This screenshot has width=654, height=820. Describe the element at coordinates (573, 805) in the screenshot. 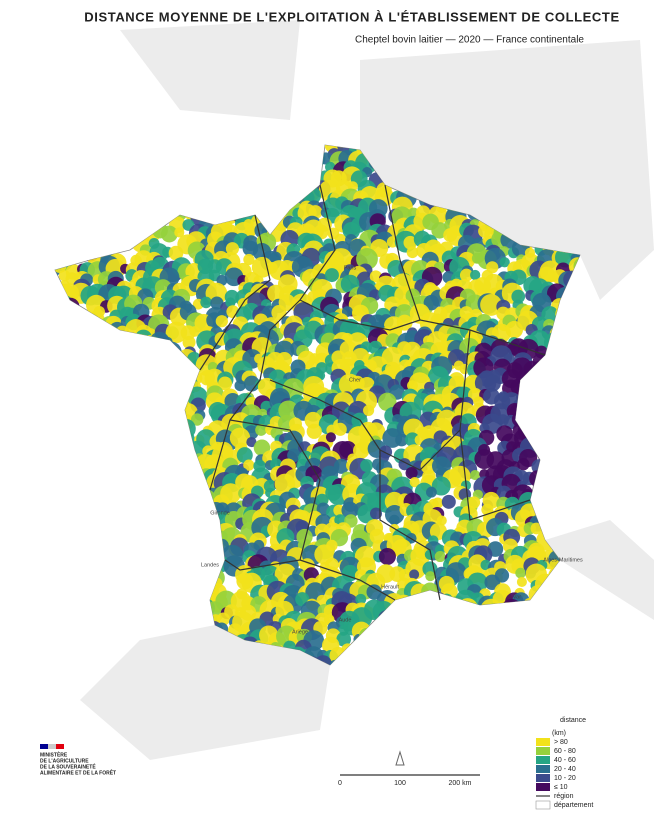

I see `legend-label: département` at that location.